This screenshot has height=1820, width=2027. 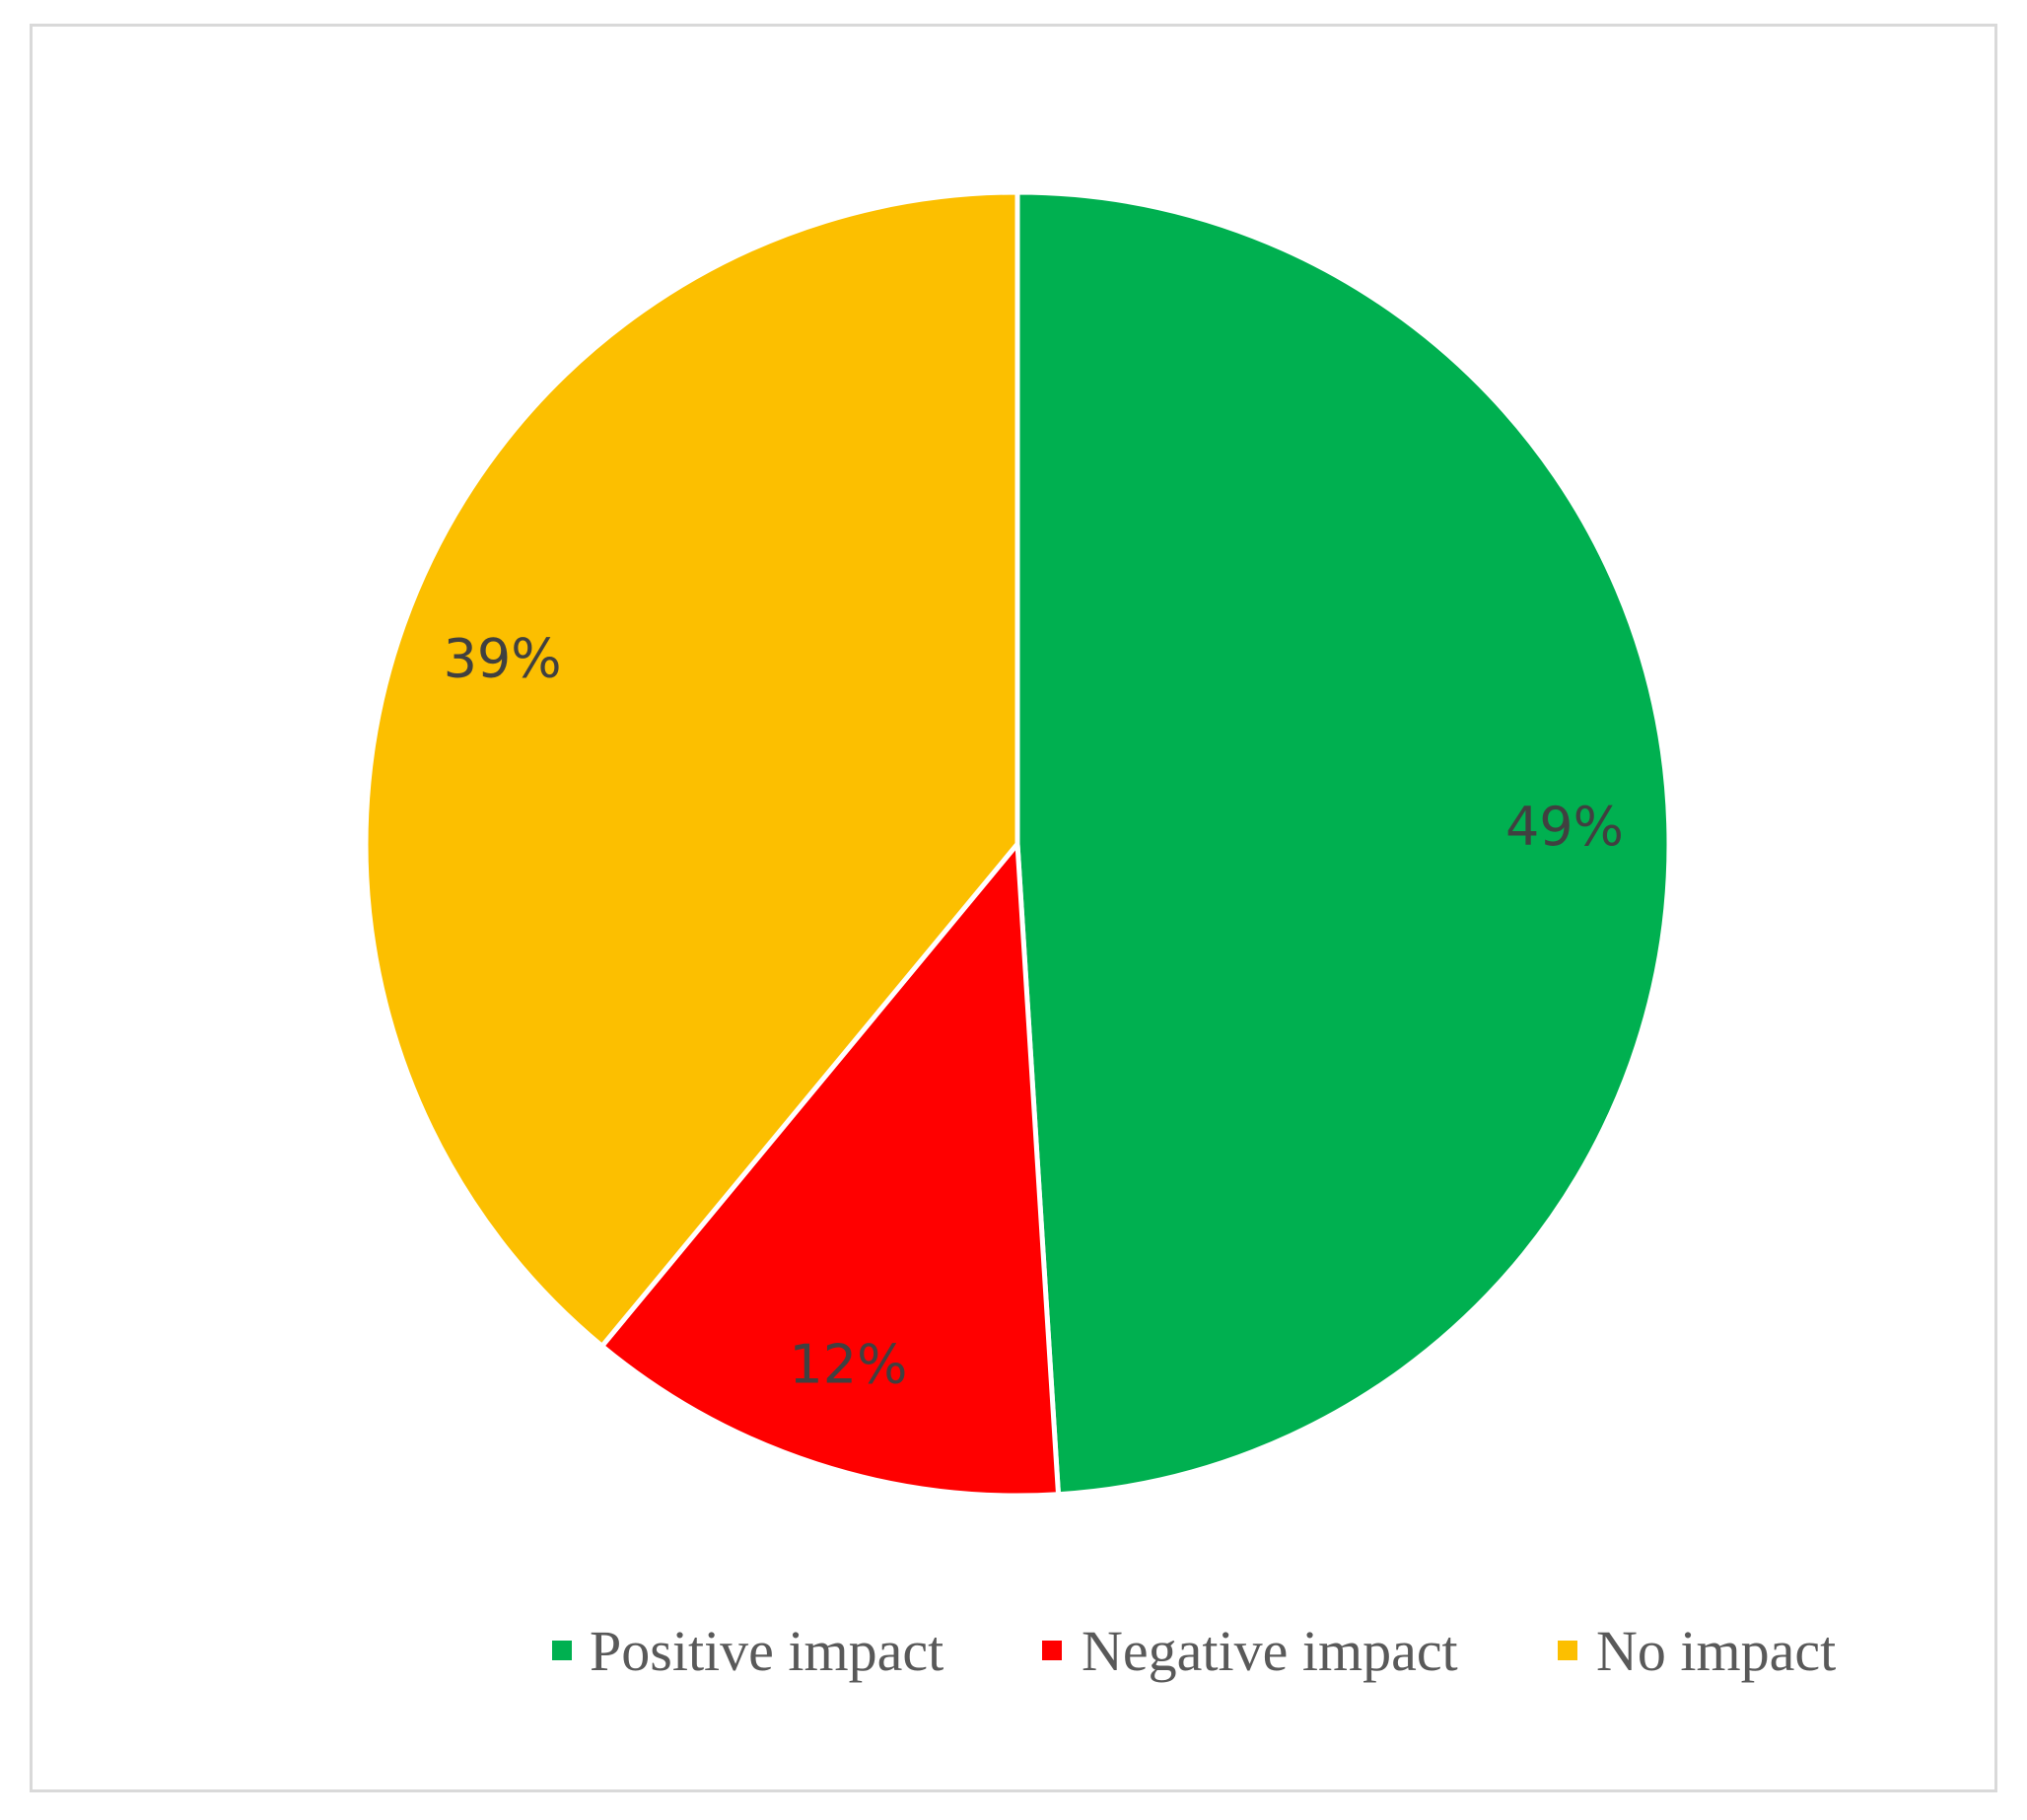 What do you see at coordinates (1564, 827) in the screenshot?
I see `data-label-positive-impact: 49%` at bounding box center [1564, 827].